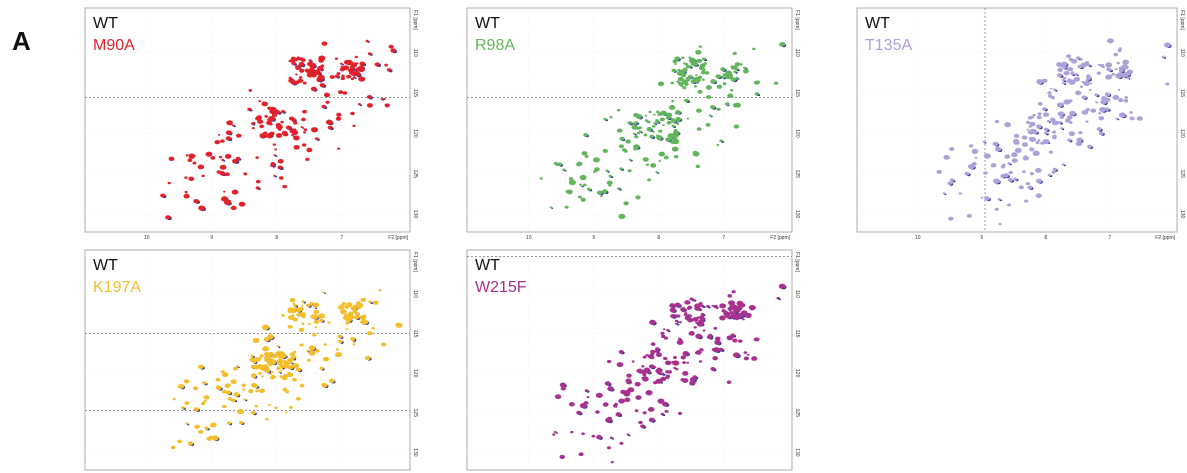  I want to click on x-axis-label: F2 [ppm], so click(780, 238).